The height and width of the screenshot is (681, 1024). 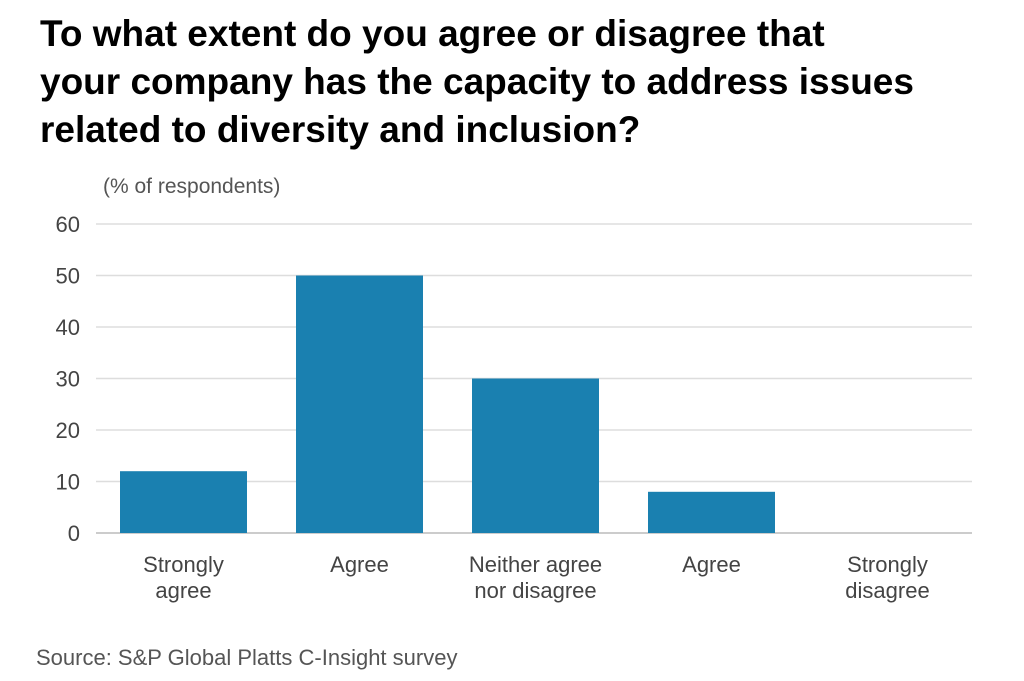 What do you see at coordinates (68, 276) in the screenshot?
I see `y-tick-label: 50` at bounding box center [68, 276].